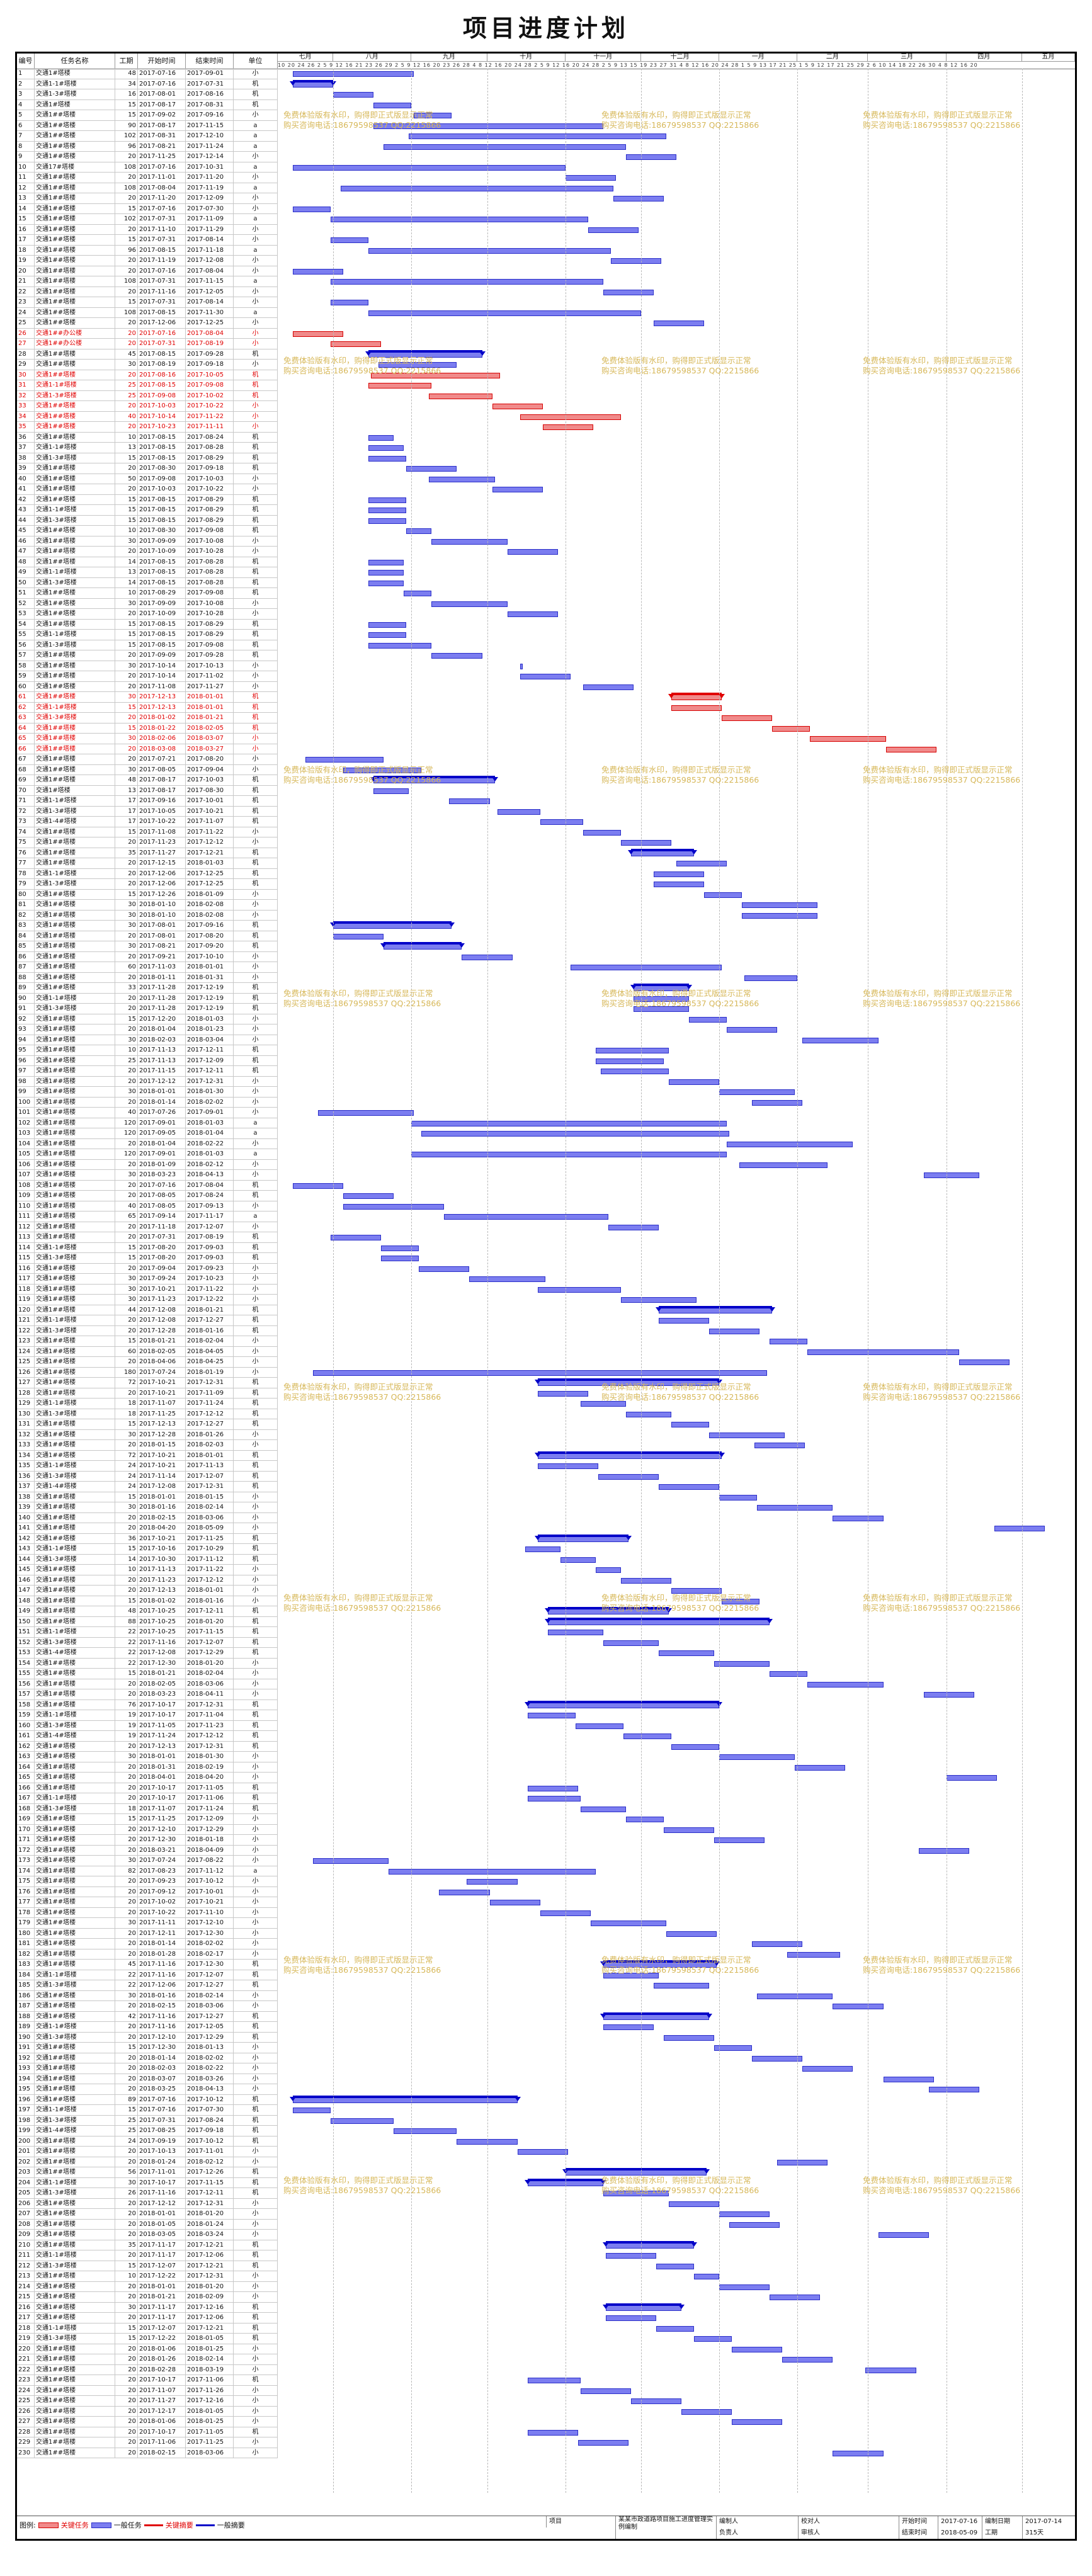 The image size is (1092, 2576). Describe the element at coordinates (162, 2027) in the screenshot. I see `task-start: 2017-11-16` at that location.